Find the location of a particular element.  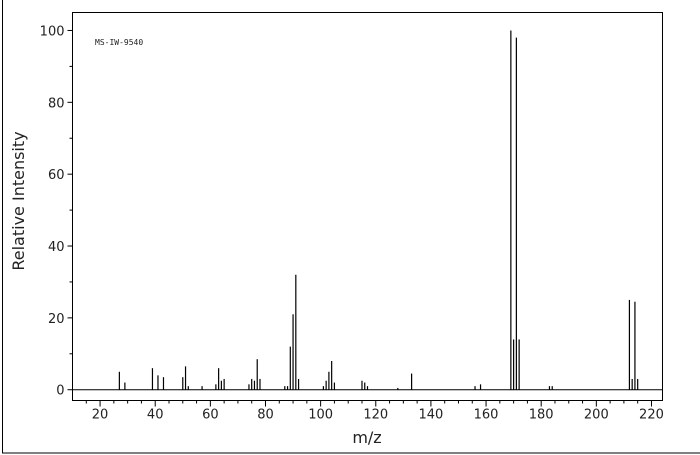

y-tick-label: 60 is located at coordinates (56, 175).